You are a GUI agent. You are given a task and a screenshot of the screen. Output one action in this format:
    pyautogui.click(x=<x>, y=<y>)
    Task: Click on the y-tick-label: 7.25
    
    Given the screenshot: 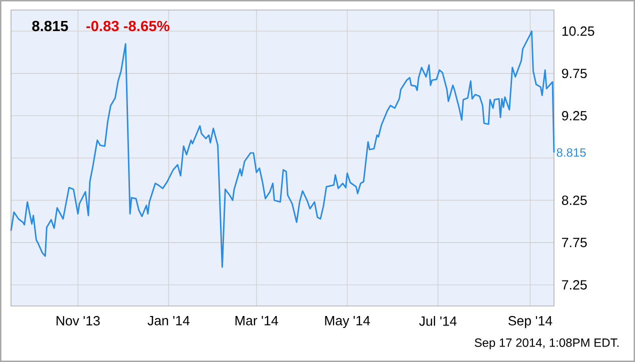 What is the action you would take?
    pyautogui.click(x=574, y=285)
    